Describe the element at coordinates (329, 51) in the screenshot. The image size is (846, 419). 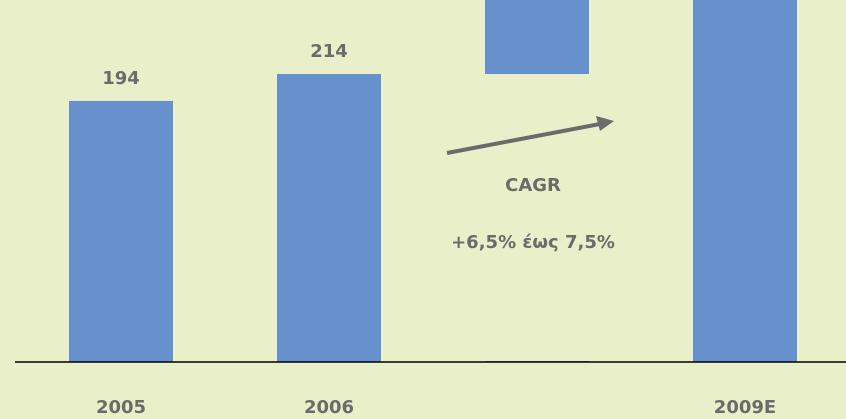
I see `data-label: 214` at that location.